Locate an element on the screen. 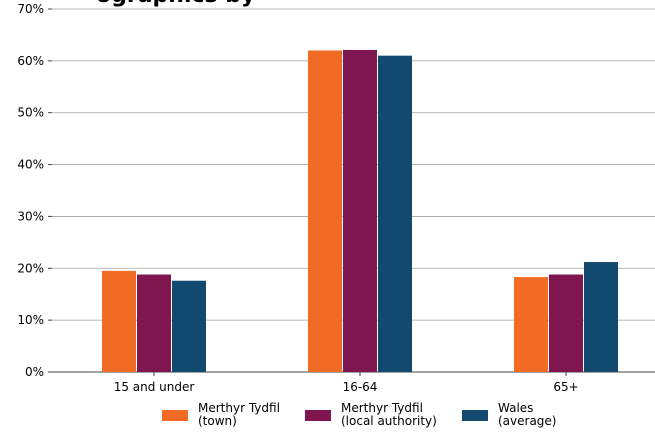  legend-item-local-authority: Merthyr Tydfil (local authority) is located at coordinates (371, 415).